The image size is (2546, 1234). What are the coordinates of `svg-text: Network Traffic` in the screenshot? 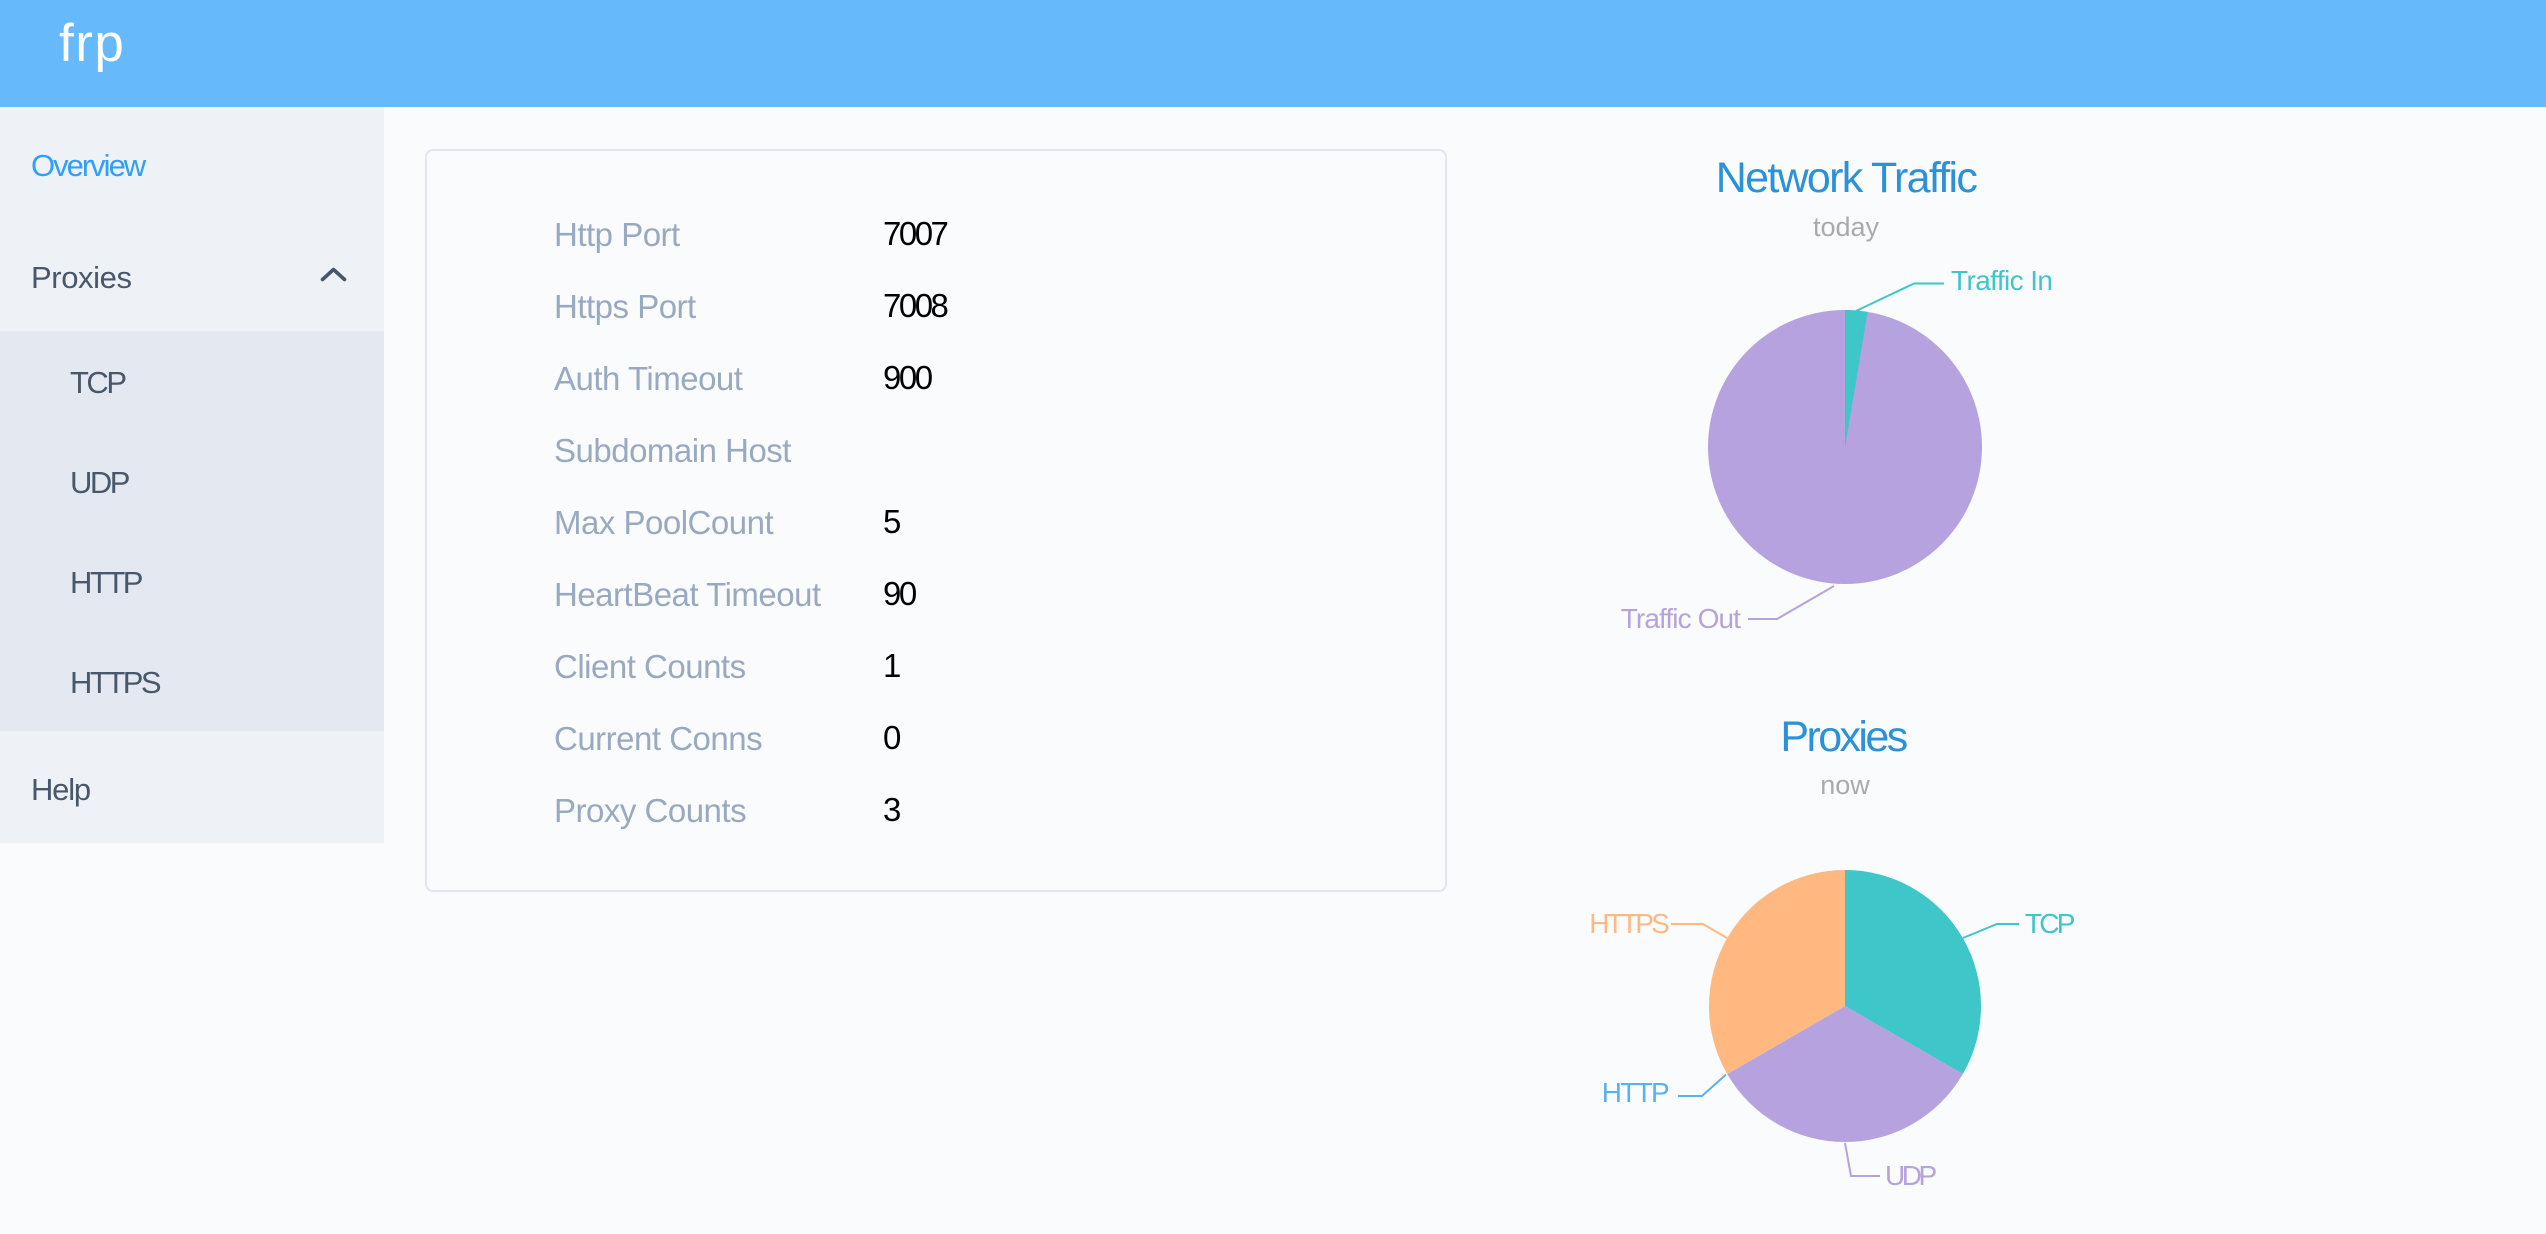 It's located at (1847, 178).